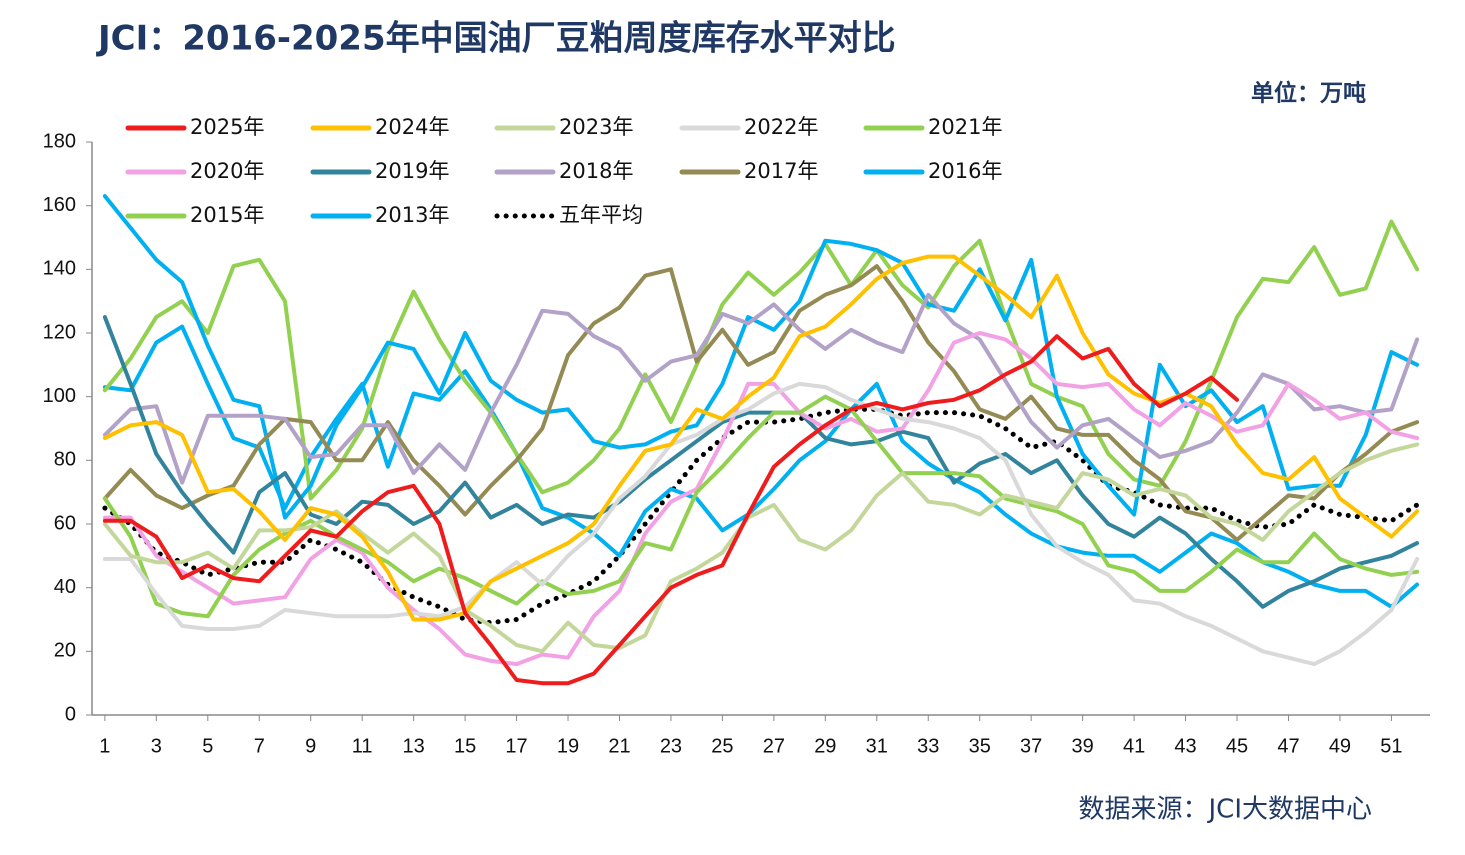 This screenshot has height=855, width=1465. What do you see at coordinates (1391, 746) in the screenshot?
I see `x-tick-label: 51` at bounding box center [1391, 746].